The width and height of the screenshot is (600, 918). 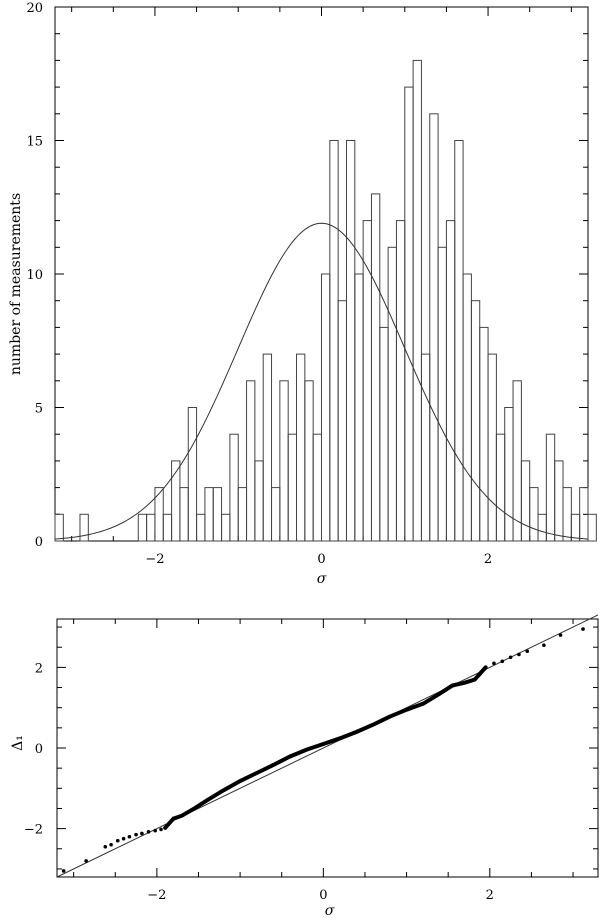 I want to click on y-tick-label: −2, so click(x=33, y=830).